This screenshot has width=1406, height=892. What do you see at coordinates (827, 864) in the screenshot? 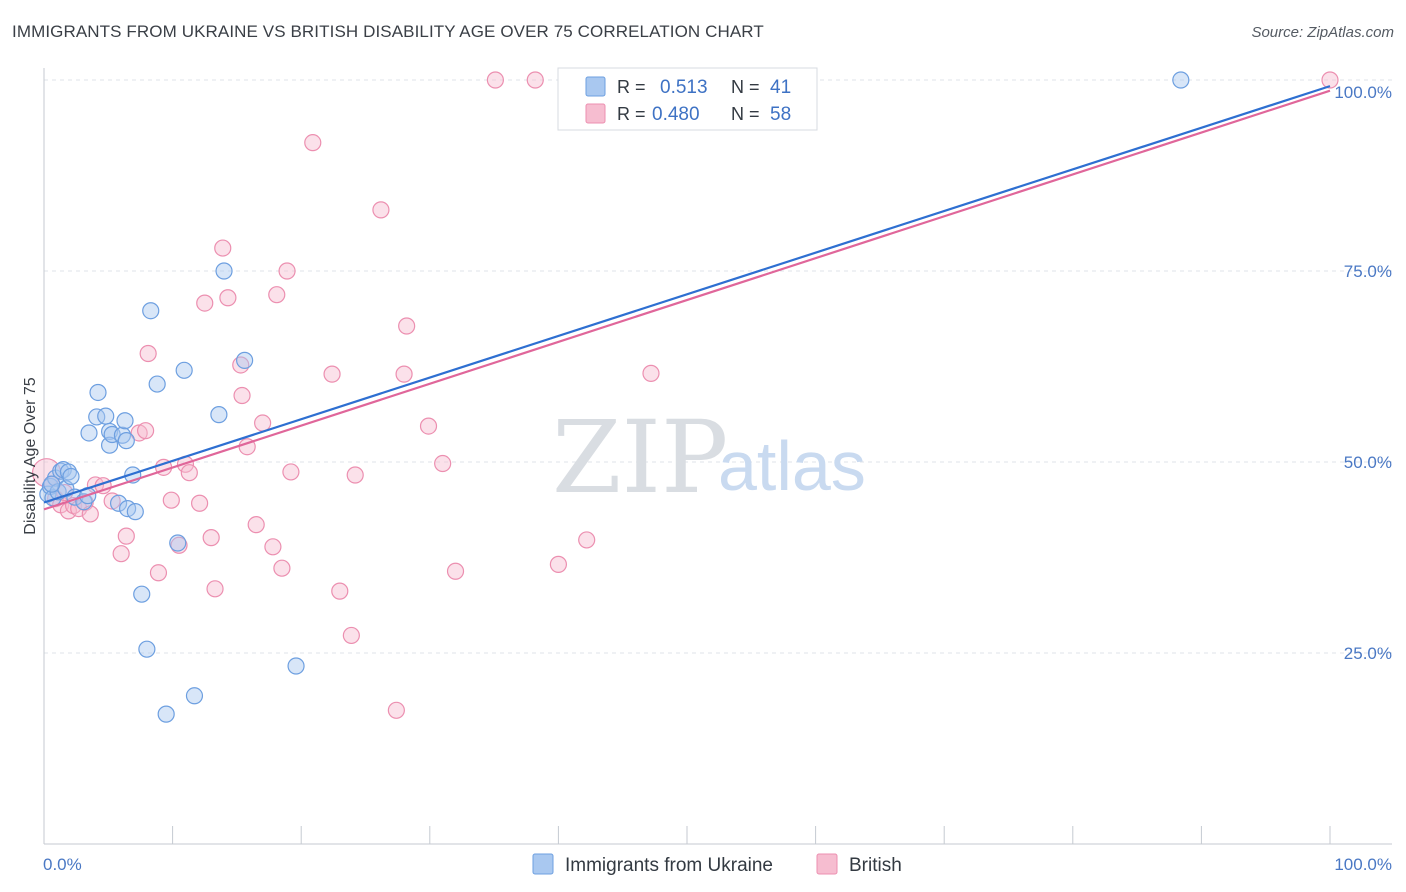
I see `series-legend-swatch-pink` at bounding box center [827, 864].